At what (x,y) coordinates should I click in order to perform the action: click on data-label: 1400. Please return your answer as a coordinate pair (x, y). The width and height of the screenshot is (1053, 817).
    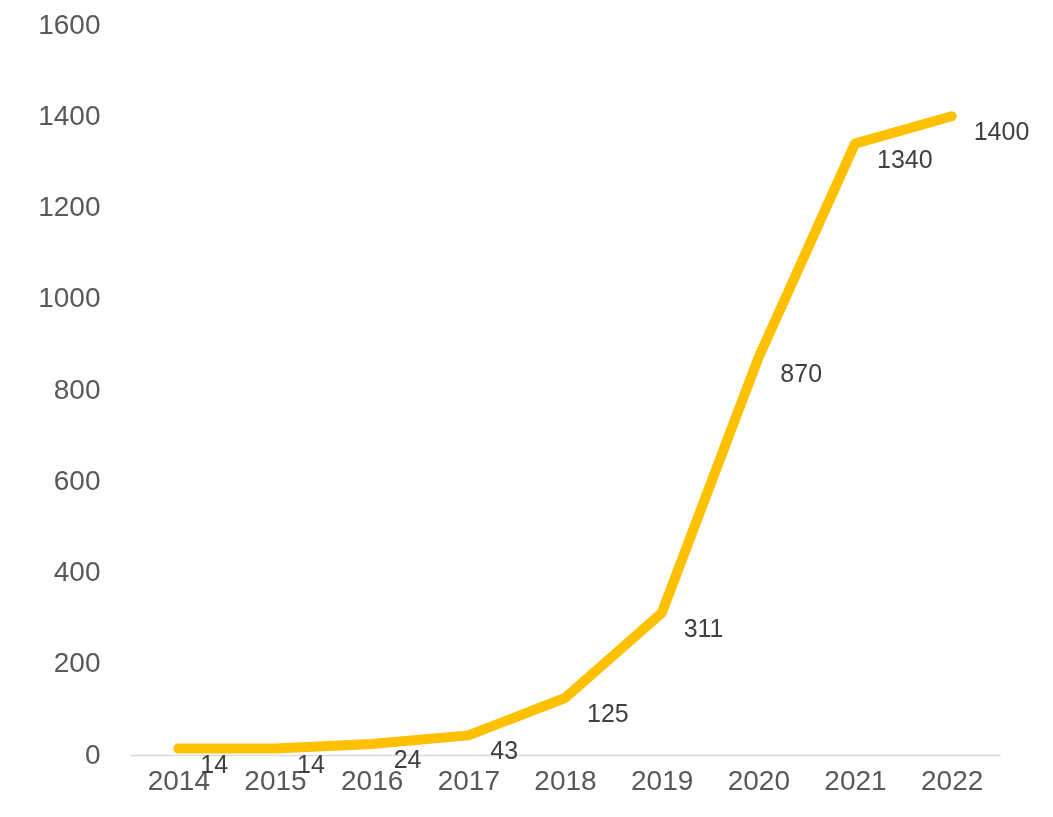
    Looking at the image, I should click on (1001, 131).